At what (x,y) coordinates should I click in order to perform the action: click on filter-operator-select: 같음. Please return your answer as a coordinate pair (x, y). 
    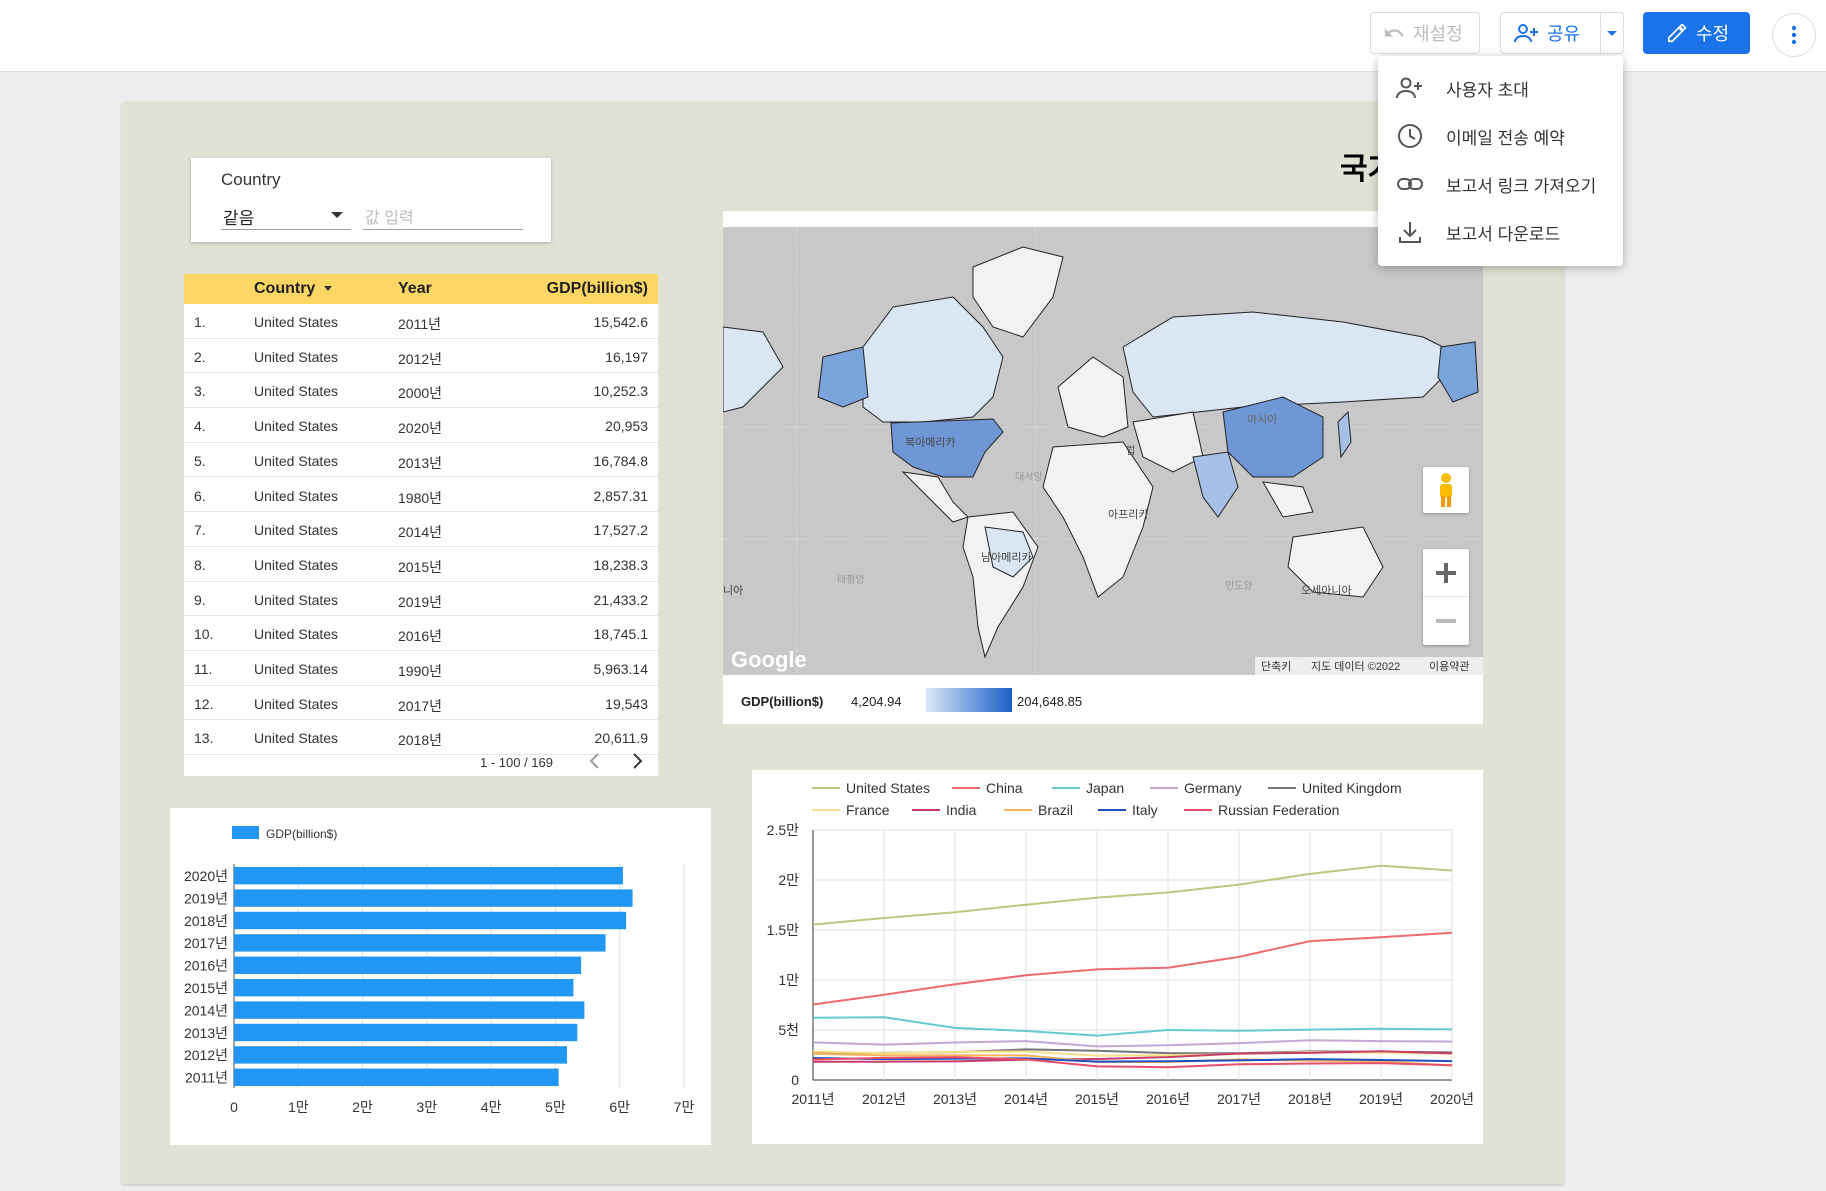
    Looking at the image, I should click on (286, 215).